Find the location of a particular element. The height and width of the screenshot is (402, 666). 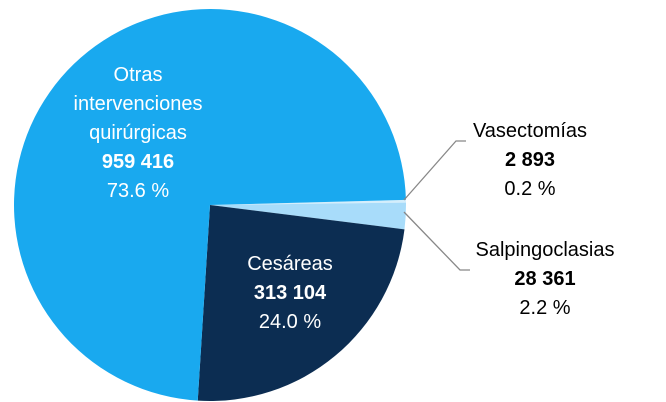

percentage-label: 73.6 % is located at coordinates (138, 191).